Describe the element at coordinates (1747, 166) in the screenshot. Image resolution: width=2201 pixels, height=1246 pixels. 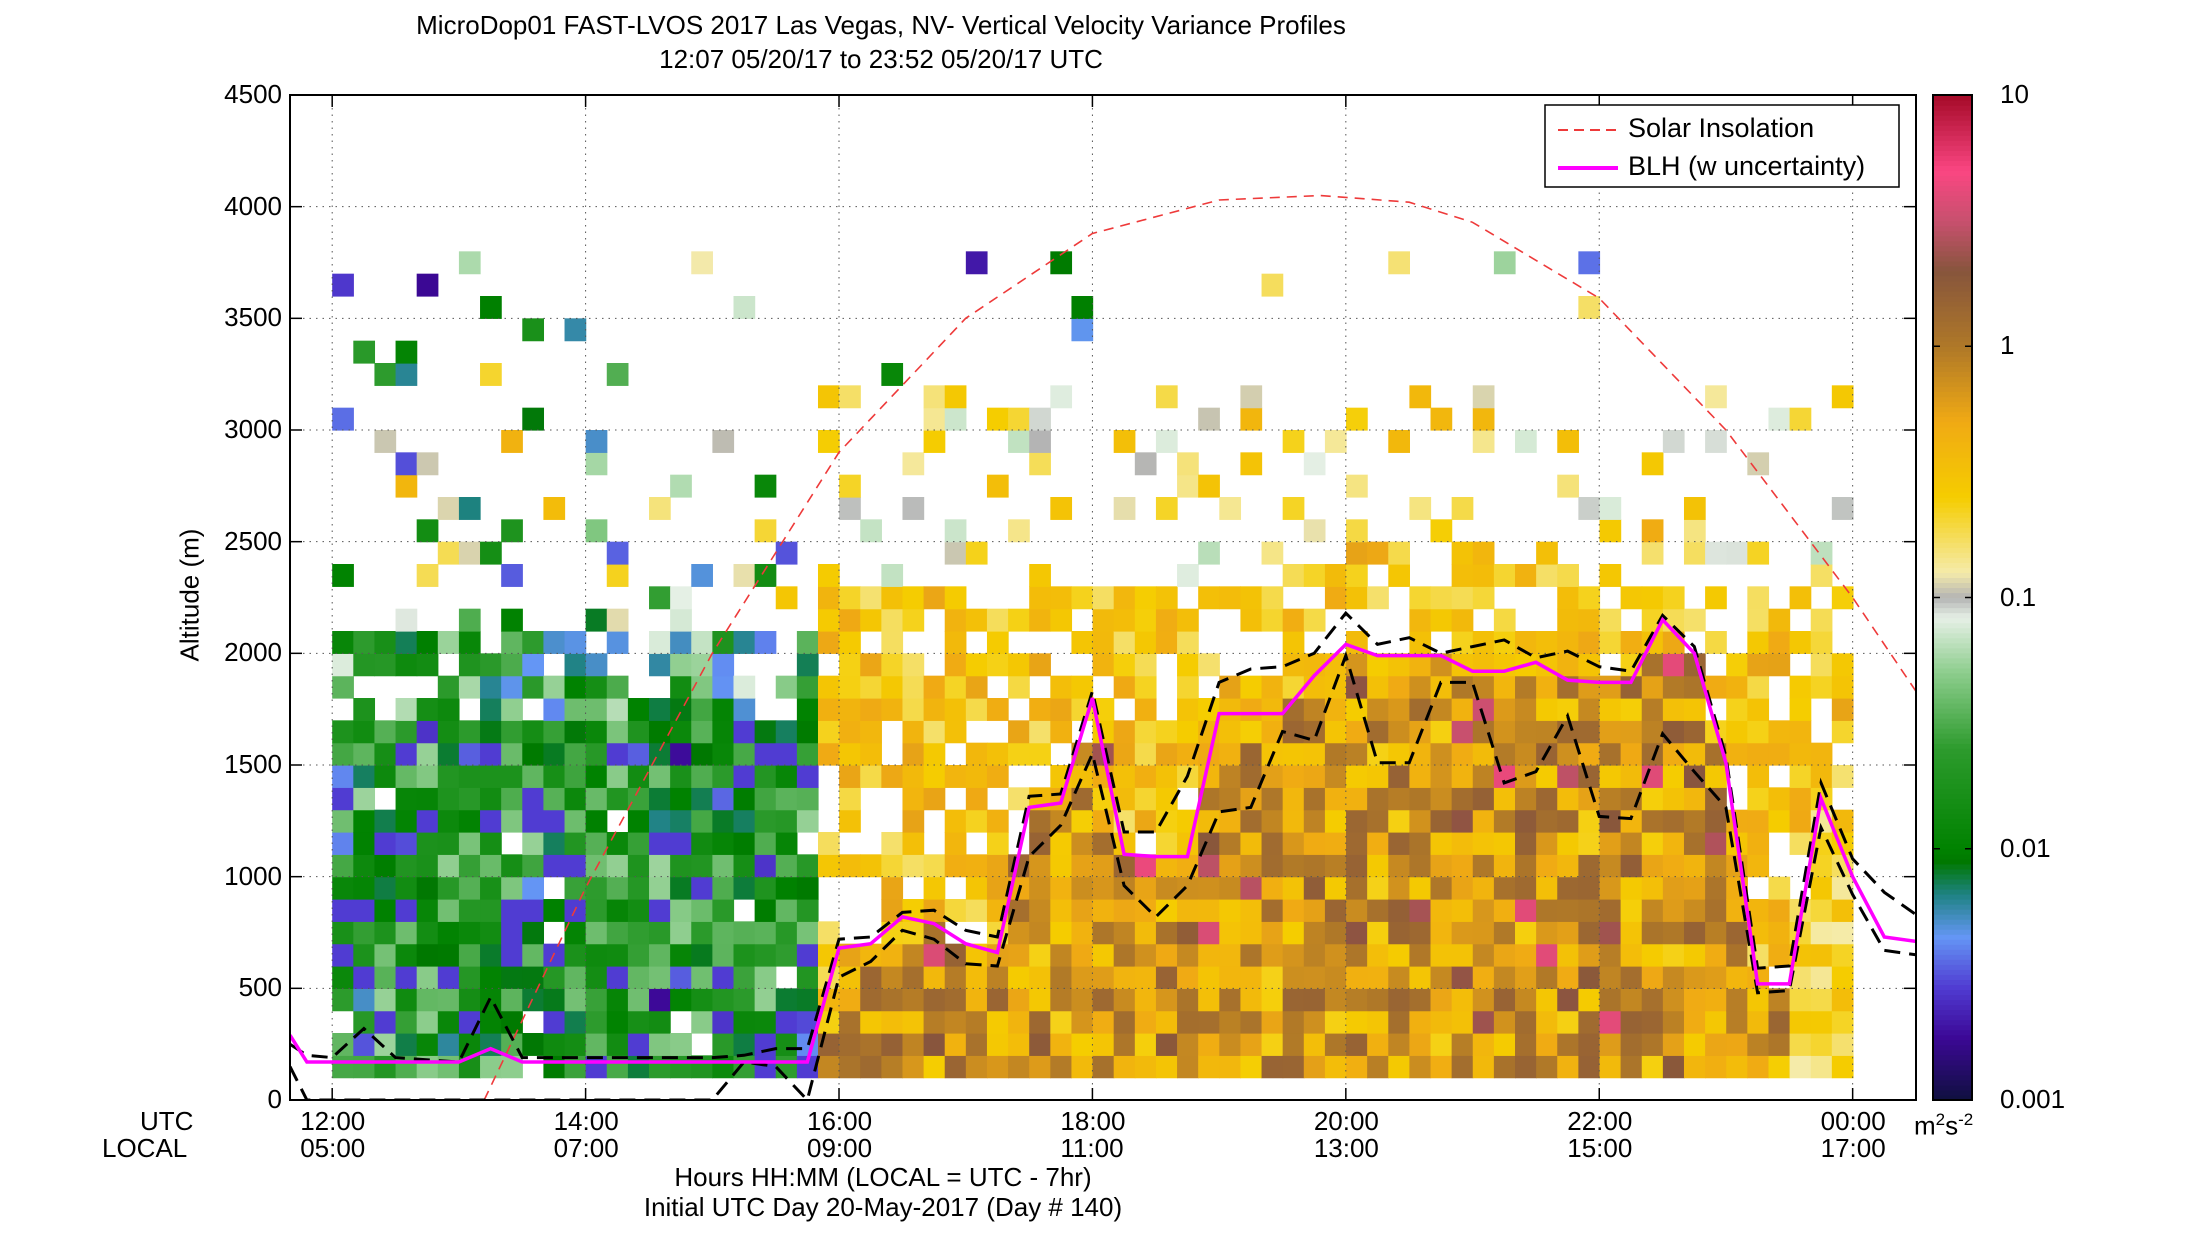
I see `legend-label-blh: BLH (w uncertainty)` at that location.